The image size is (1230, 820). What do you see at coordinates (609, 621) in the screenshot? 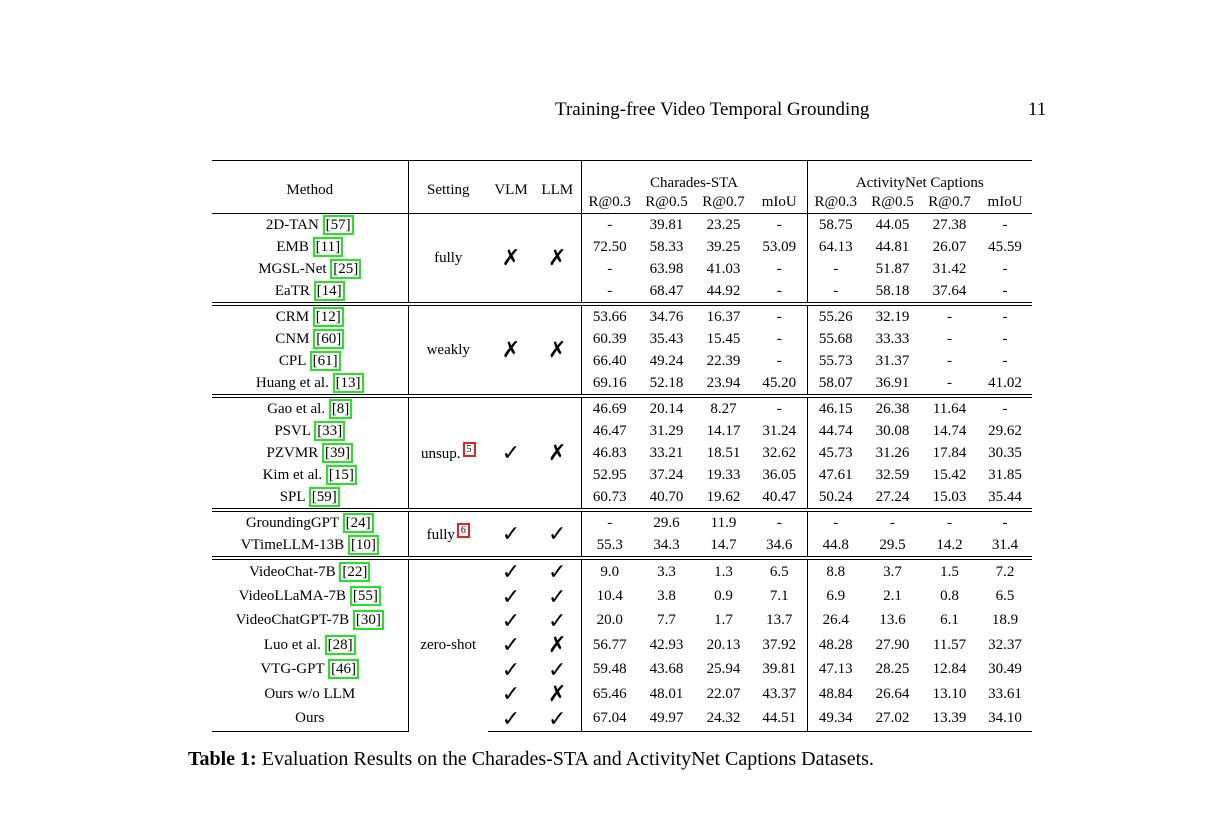
I see `value-cell: 20.0` at bounding box center [609, 621].